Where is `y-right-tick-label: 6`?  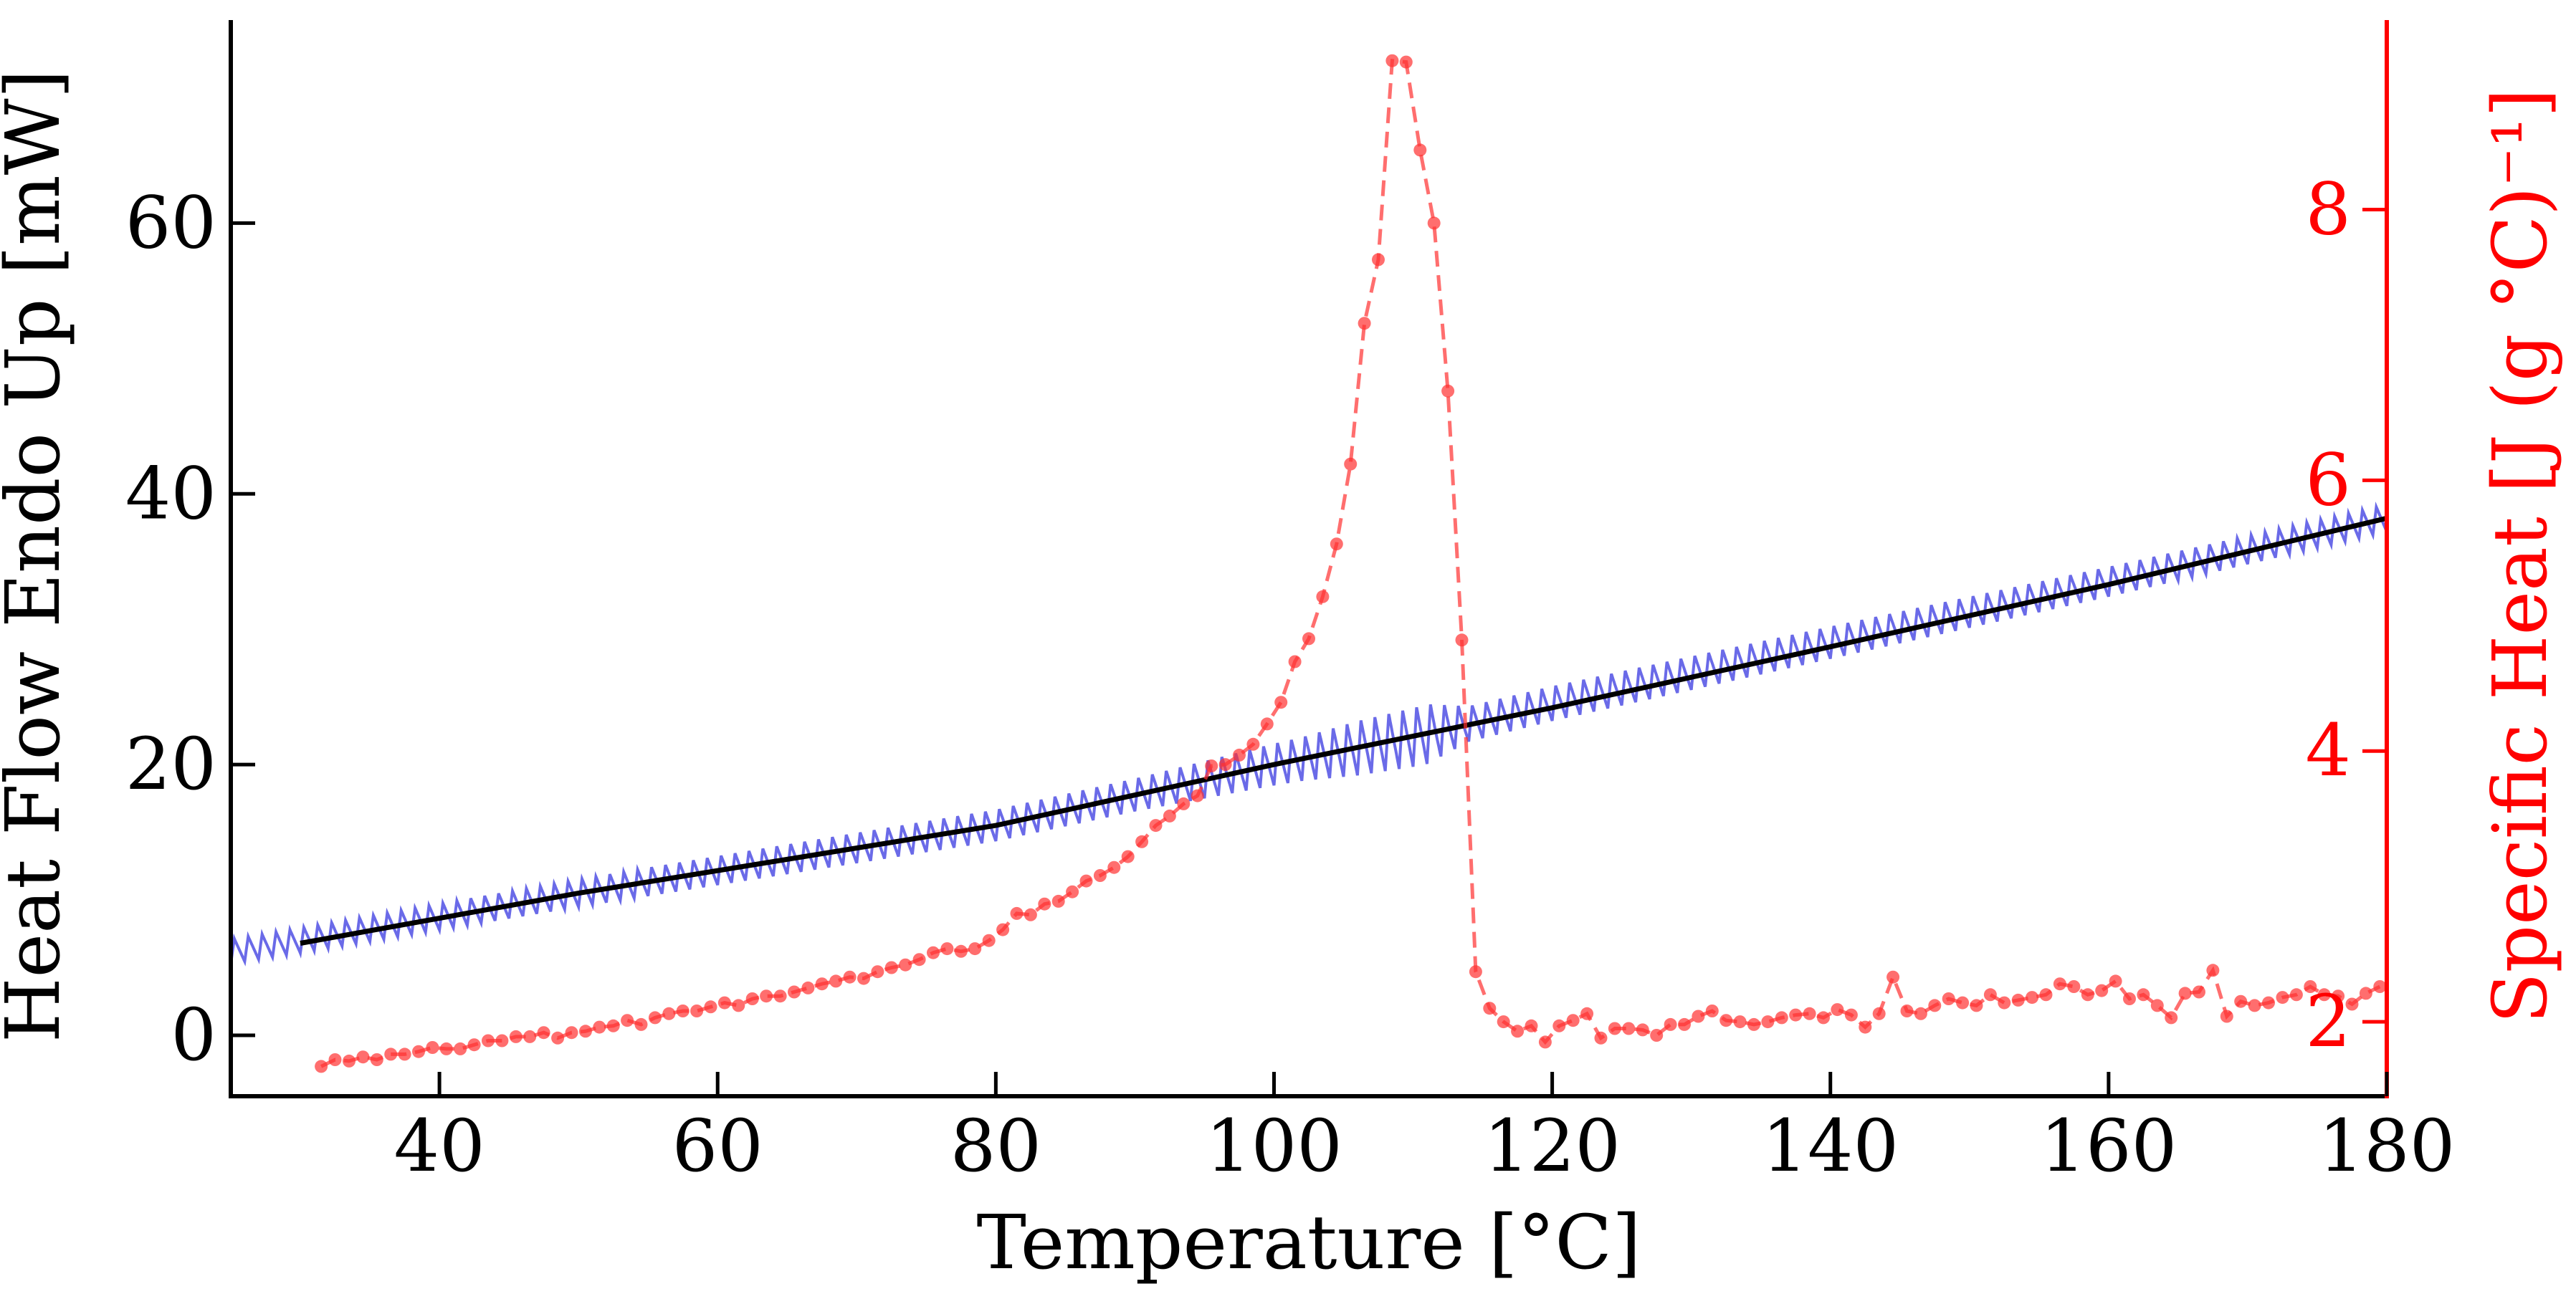 y-right-tick-label: 6 is located at coordinates (2328, 480).